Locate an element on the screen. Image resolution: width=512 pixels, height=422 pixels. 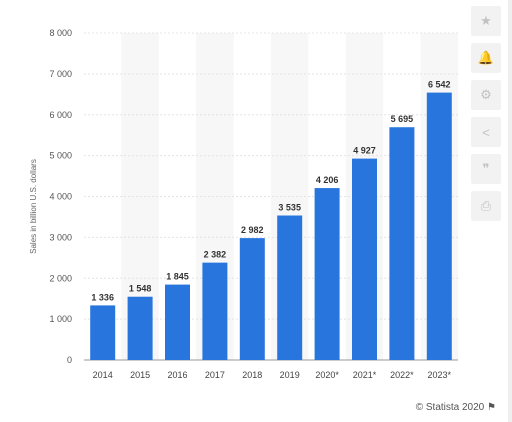
data-label: 1 336 is located at coordinates (102, 297).